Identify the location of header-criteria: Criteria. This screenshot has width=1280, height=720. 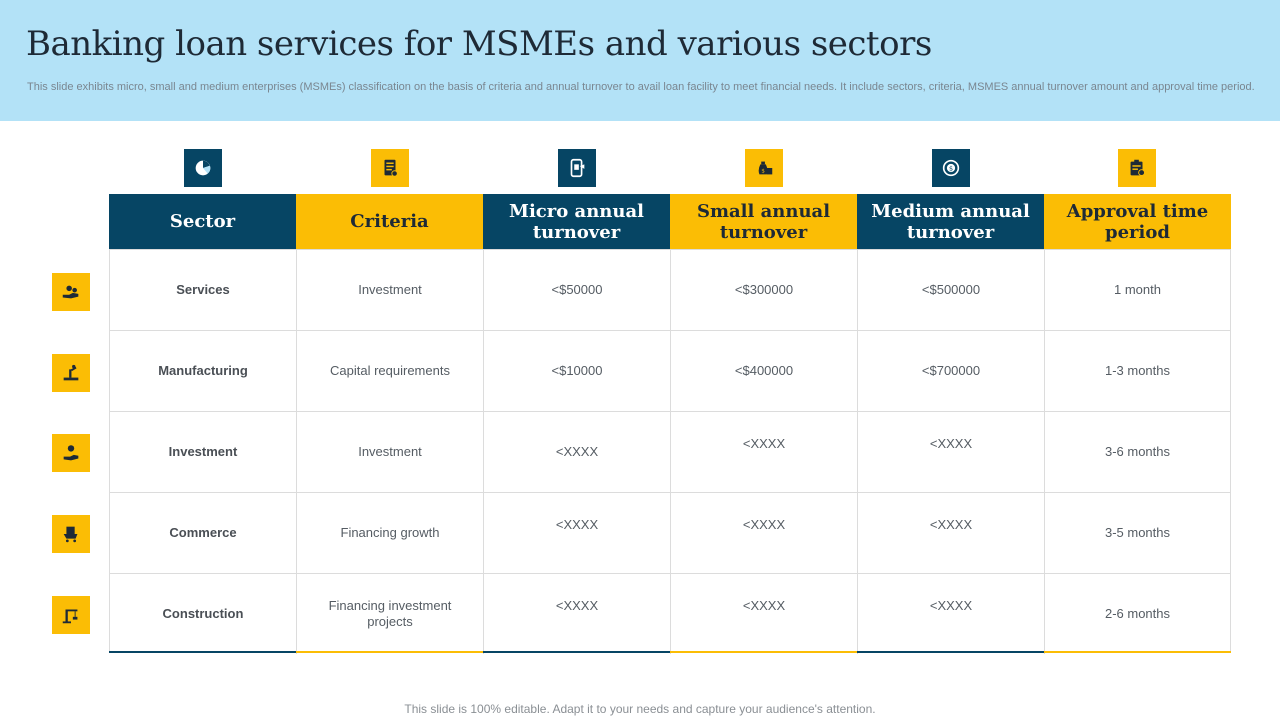
(389, 221).